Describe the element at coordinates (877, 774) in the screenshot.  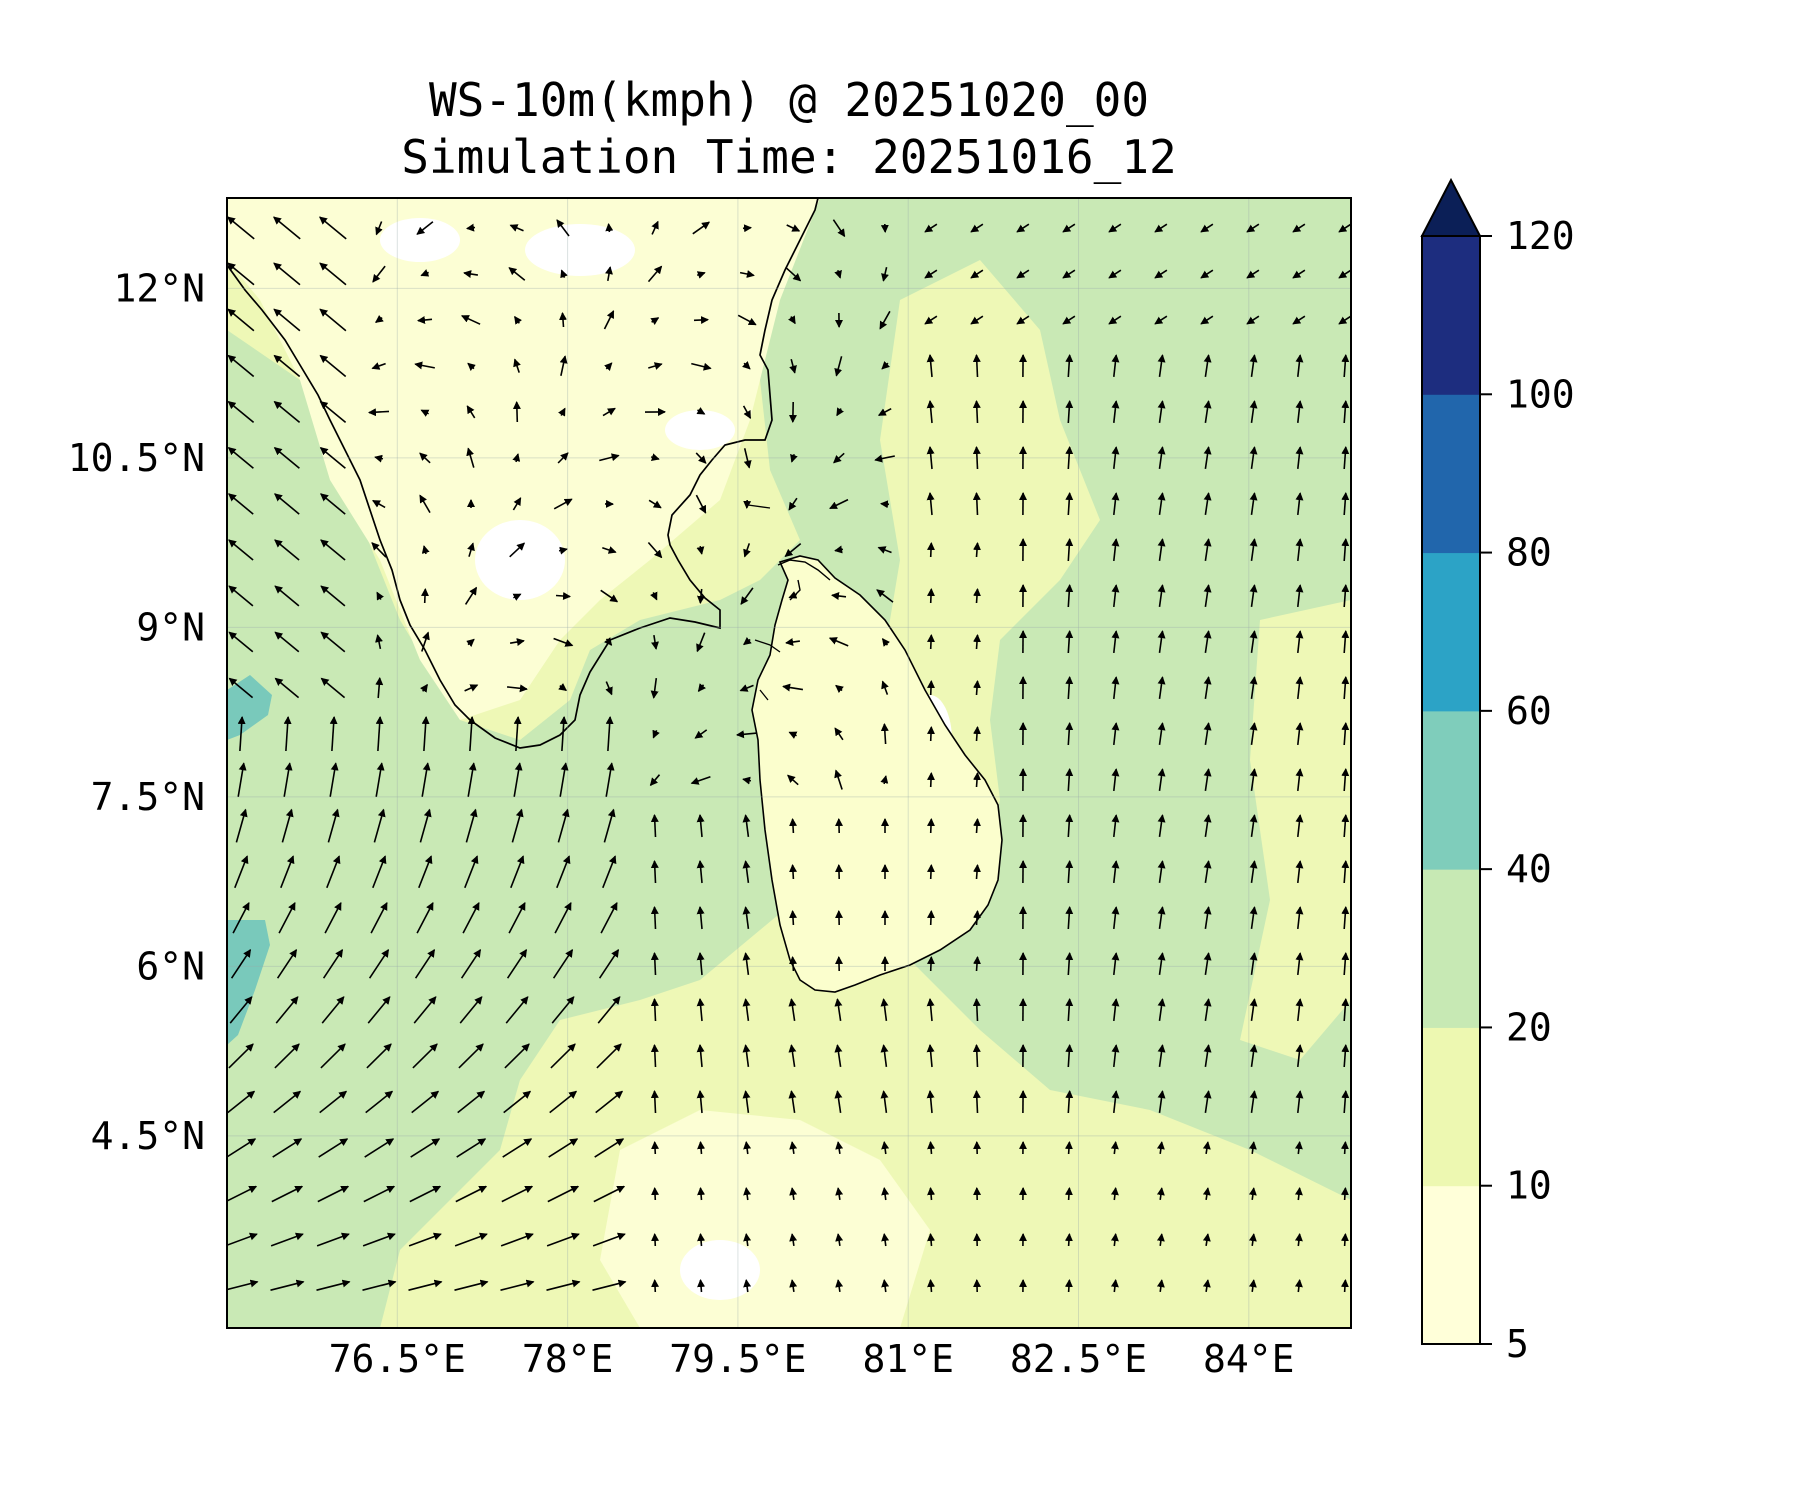
I see `sri-lanka-island` at that location.